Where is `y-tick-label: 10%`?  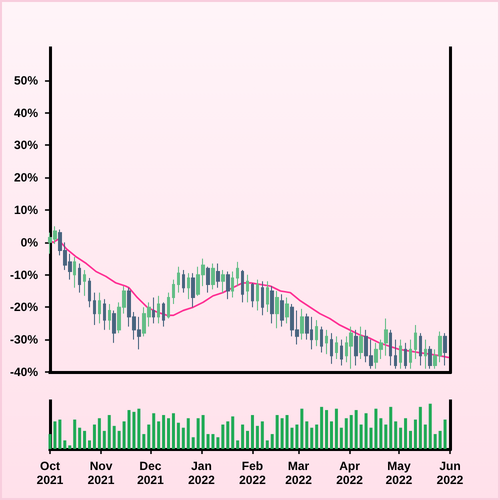 y-tick-label: 10% is located at coordinates (26, 210).